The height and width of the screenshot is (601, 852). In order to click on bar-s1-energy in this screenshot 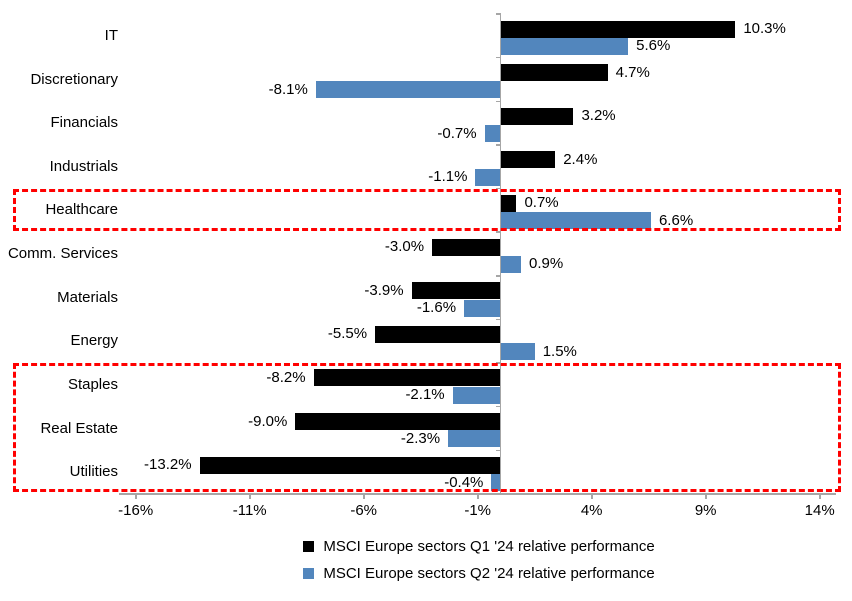, I will do `click(438, 334)`.